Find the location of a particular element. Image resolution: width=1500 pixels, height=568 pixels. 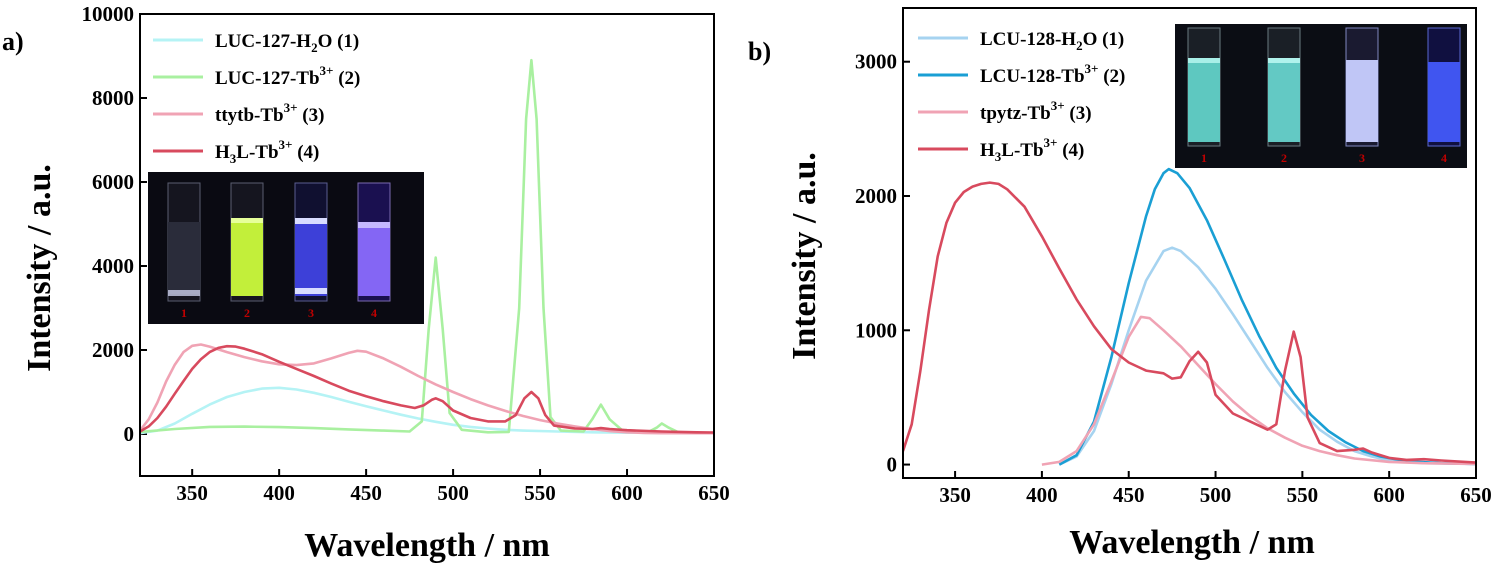

panel-a-y-tick-label-1: 2000 is located at coordinates (113, 350).